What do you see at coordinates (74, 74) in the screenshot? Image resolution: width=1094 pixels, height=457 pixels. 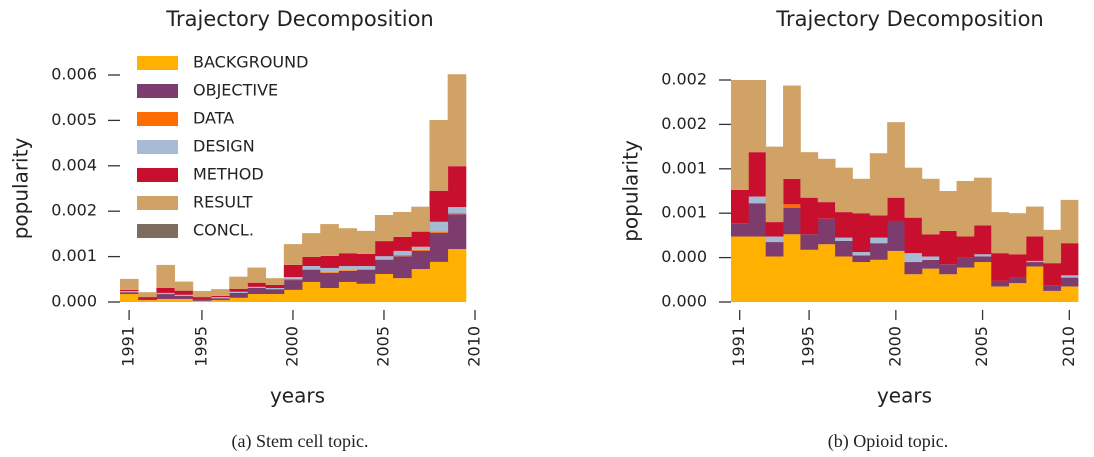 I see `y-tick-label: 0.006` at bounding box center [74, 74].